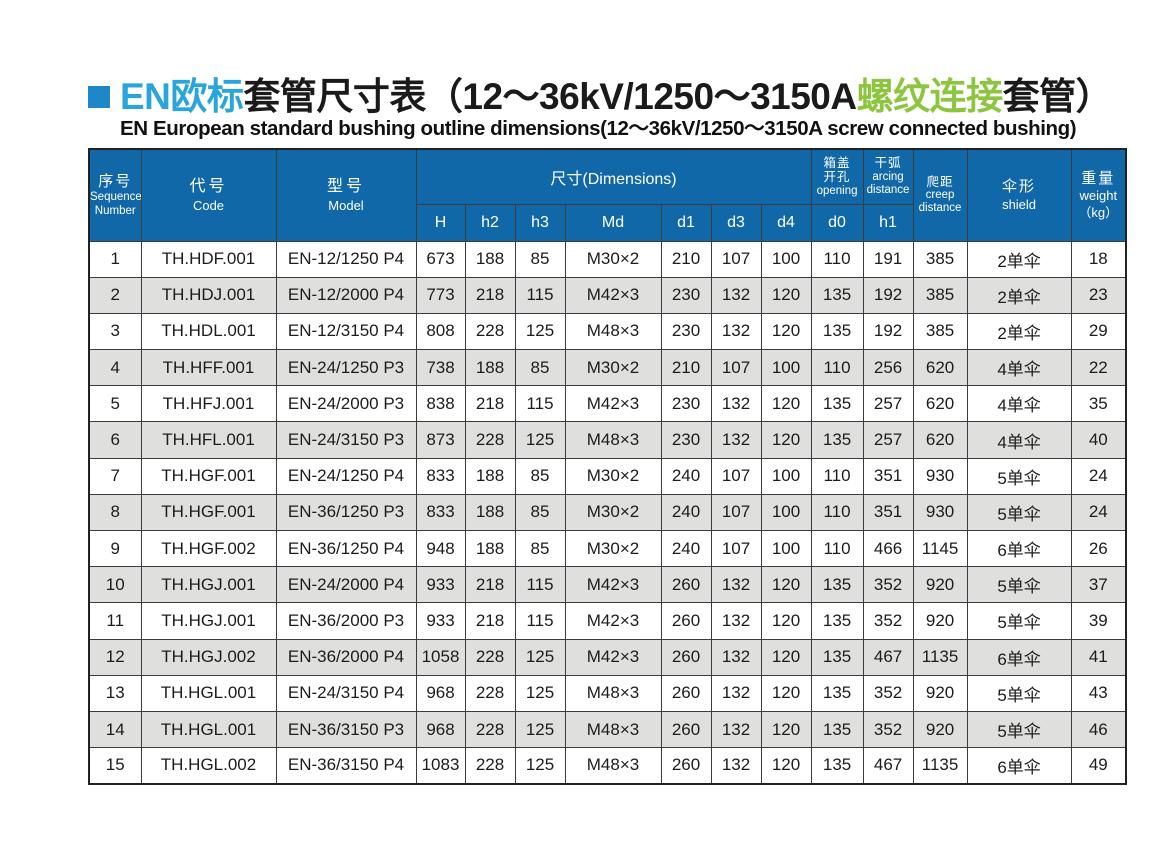 This screenshot has width=1176, height=848. What do you see at coordinates (440, 766) in the screenshot?
I see `cell-H: 1083` at bounding box center [440, 766].